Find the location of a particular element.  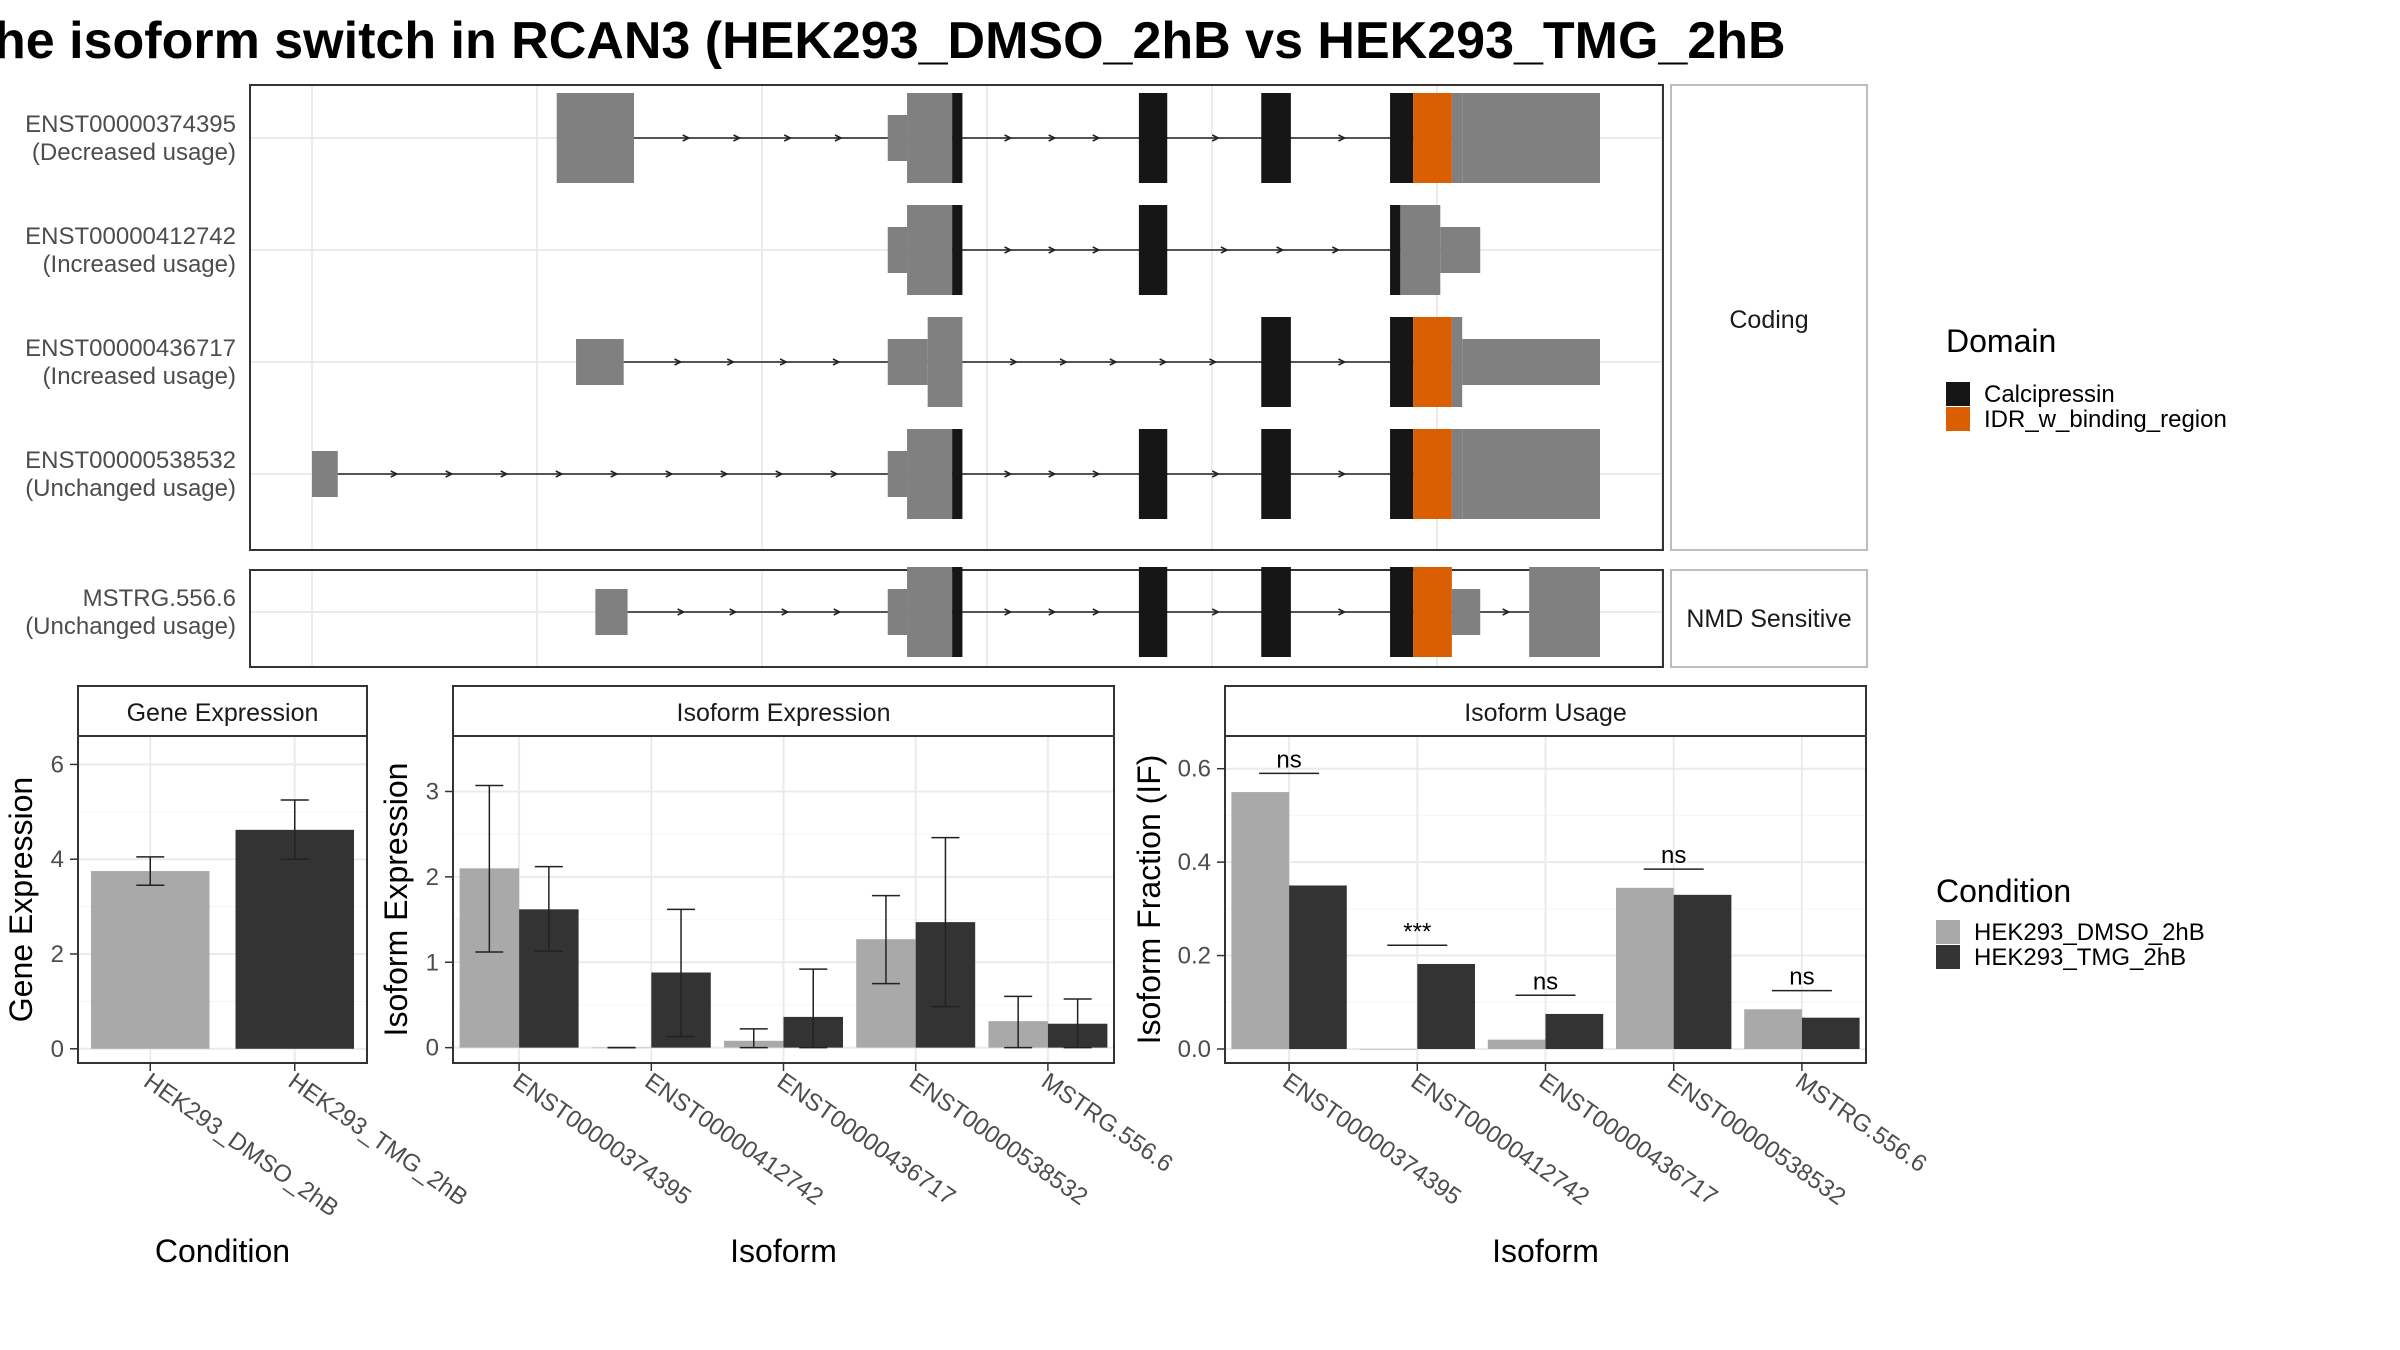

strip-coding-box is located at coordinates (1769, 317).